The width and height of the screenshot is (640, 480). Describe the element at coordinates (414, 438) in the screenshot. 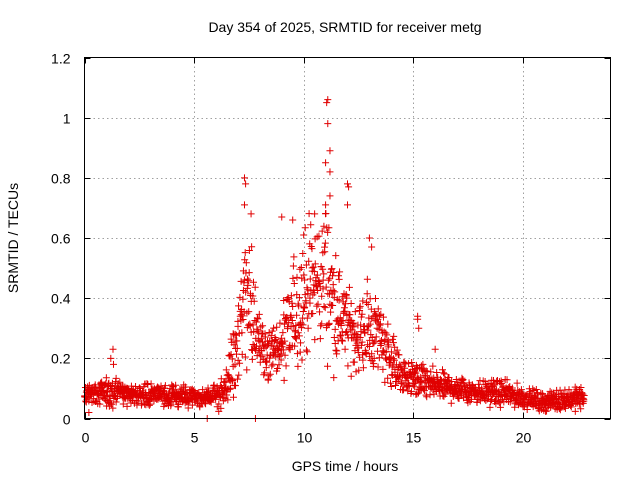

I see `x-tick-label: 15` at that location.